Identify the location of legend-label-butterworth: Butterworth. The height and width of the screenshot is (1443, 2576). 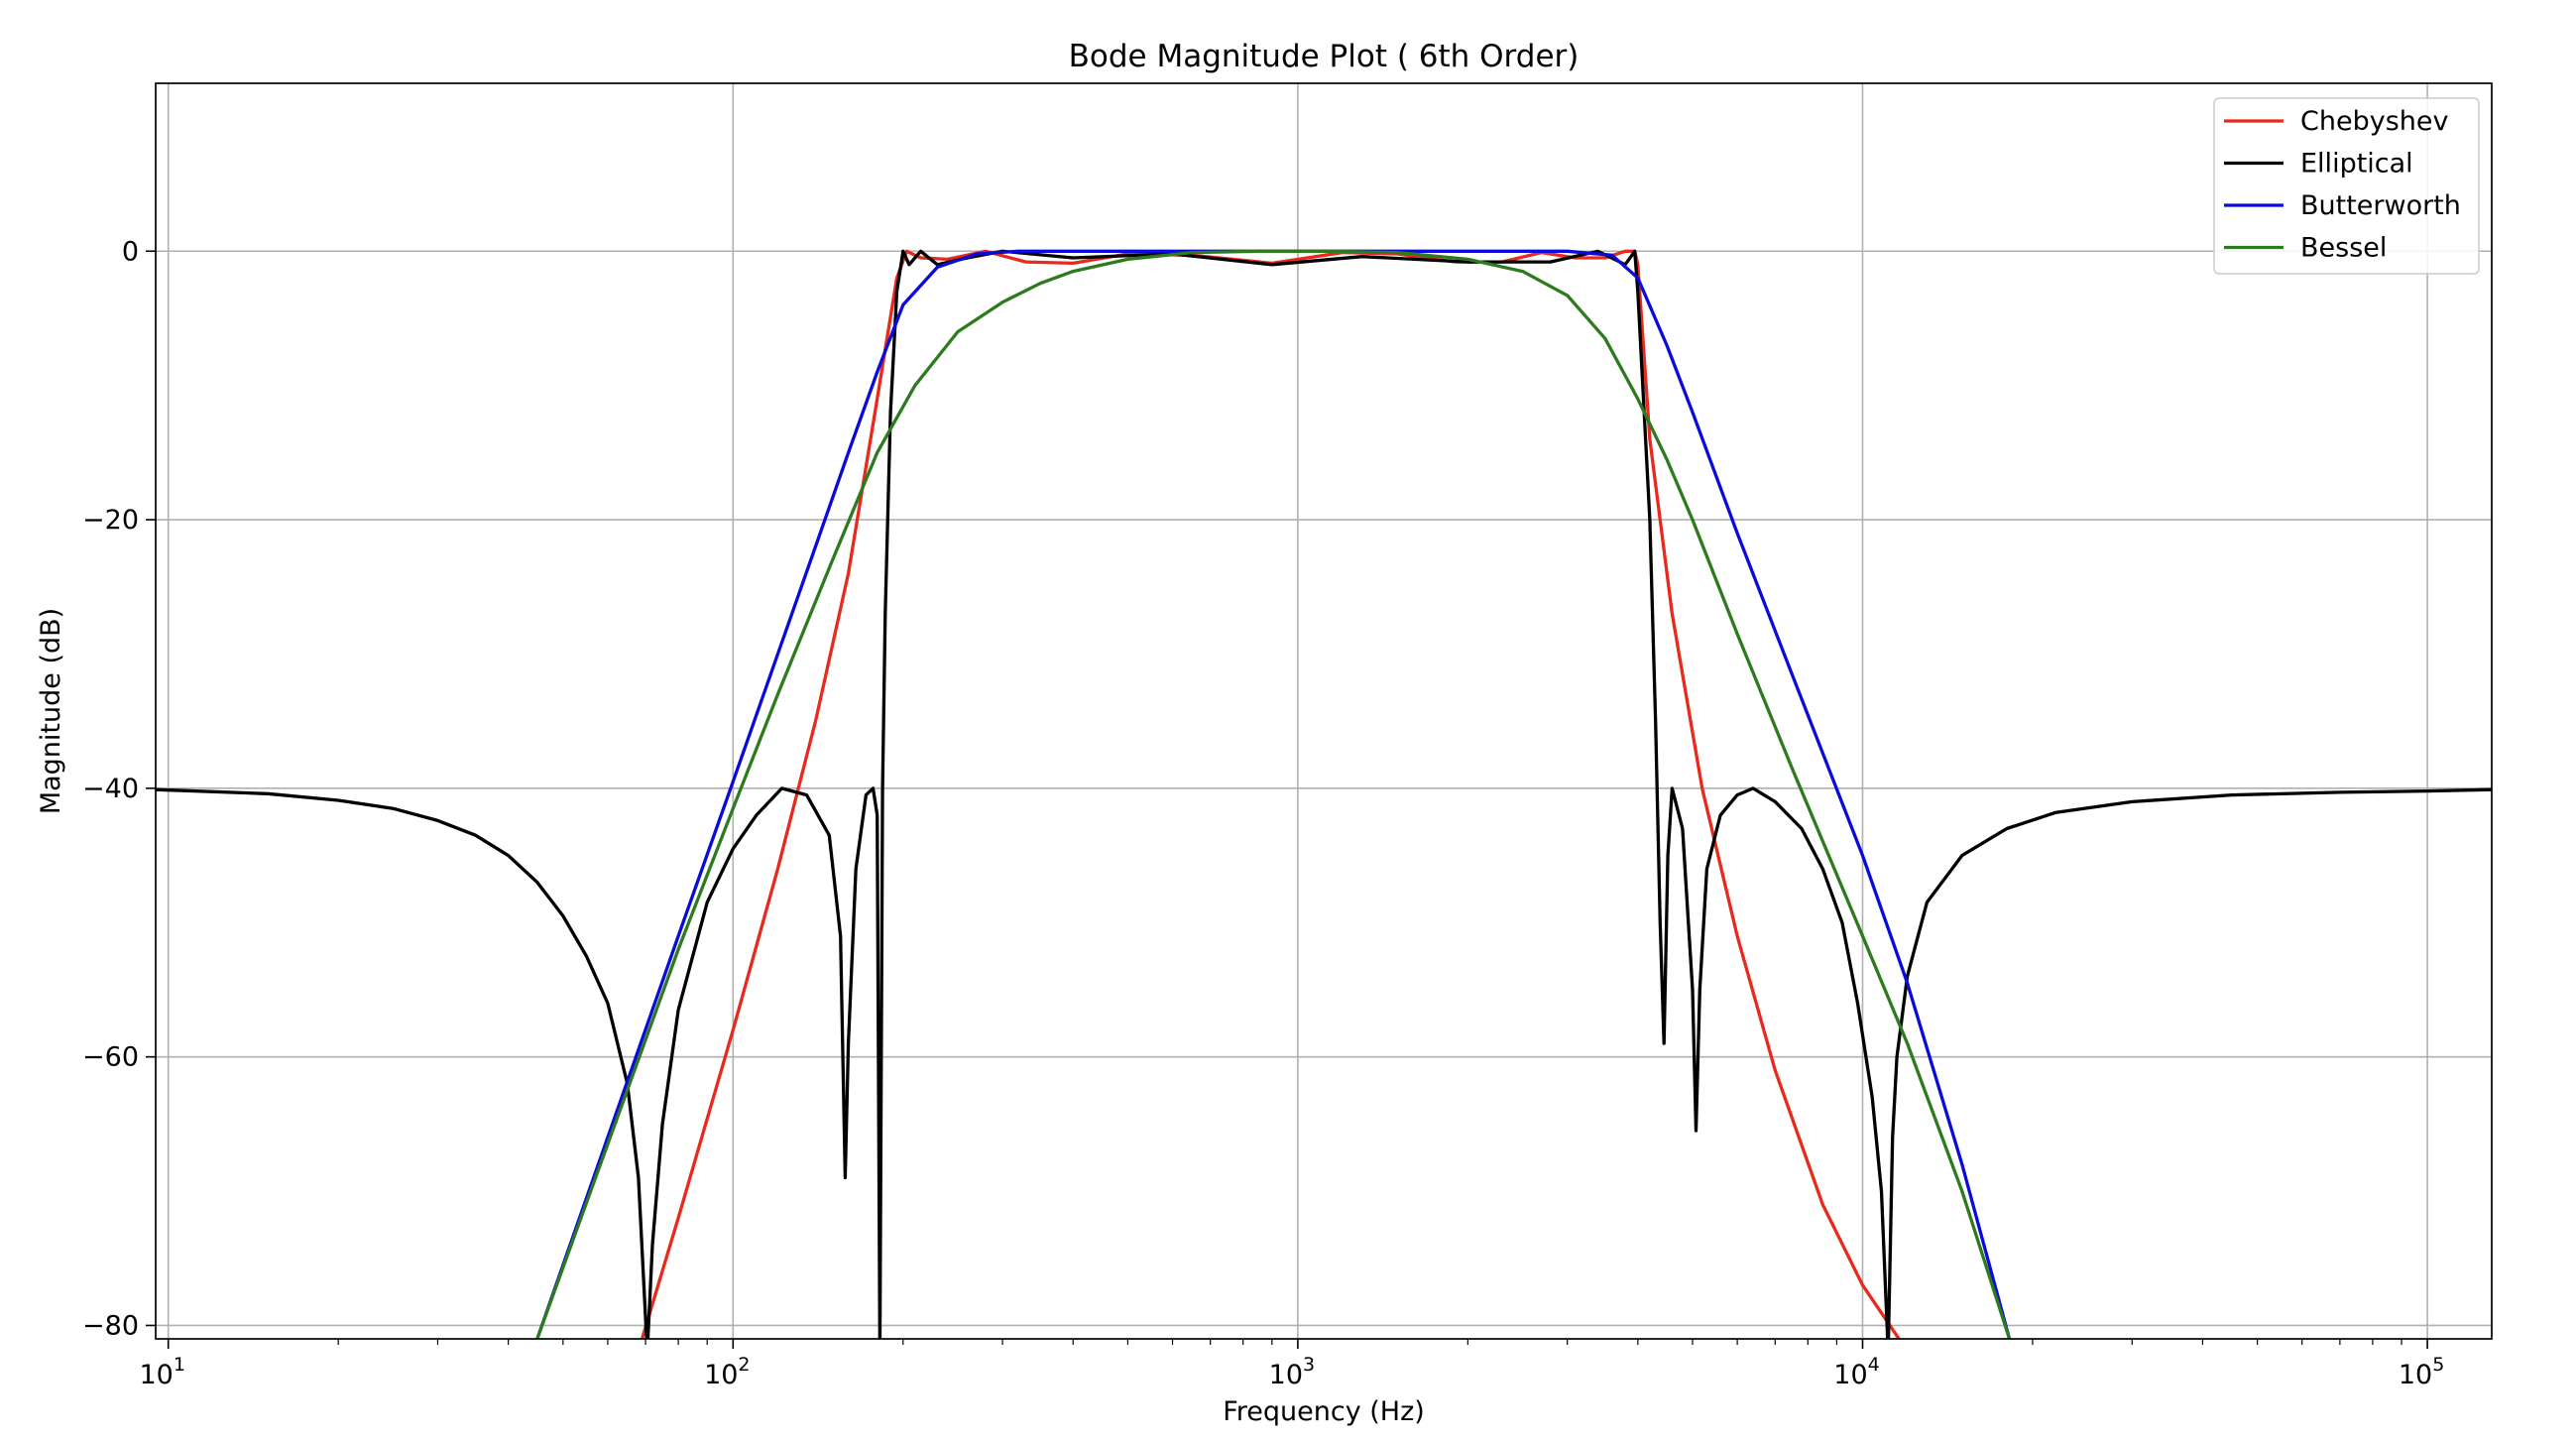
(2380, 205).